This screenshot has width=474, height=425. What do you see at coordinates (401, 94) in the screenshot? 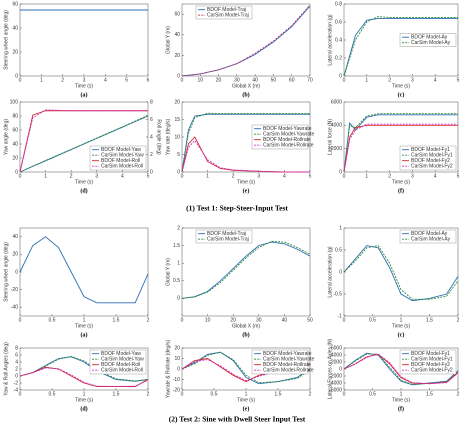
I see `subplot-label: (c)` at bounding box center [401, 94].